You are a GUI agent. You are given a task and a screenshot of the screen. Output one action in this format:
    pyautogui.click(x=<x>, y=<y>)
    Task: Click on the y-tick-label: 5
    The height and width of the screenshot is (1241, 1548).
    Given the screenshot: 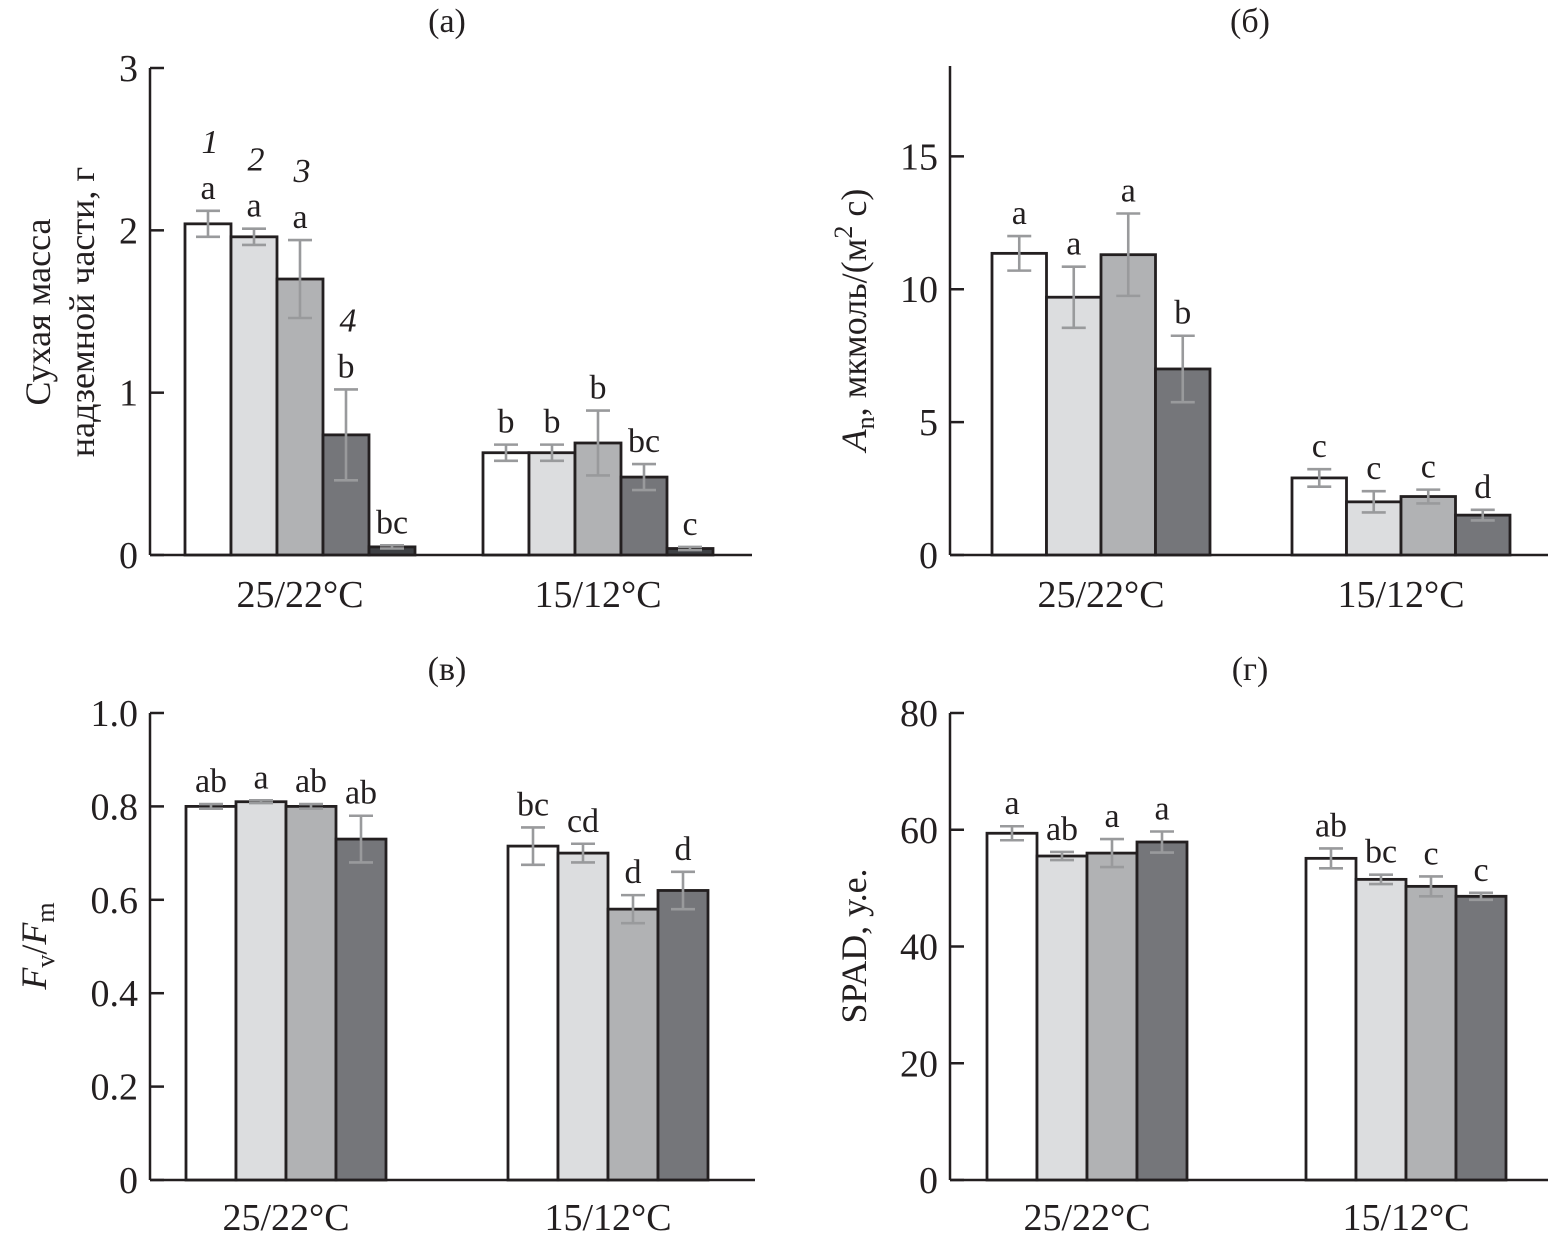 What is the action you would take?
    pyautogui.click(x=928, y=423)
    